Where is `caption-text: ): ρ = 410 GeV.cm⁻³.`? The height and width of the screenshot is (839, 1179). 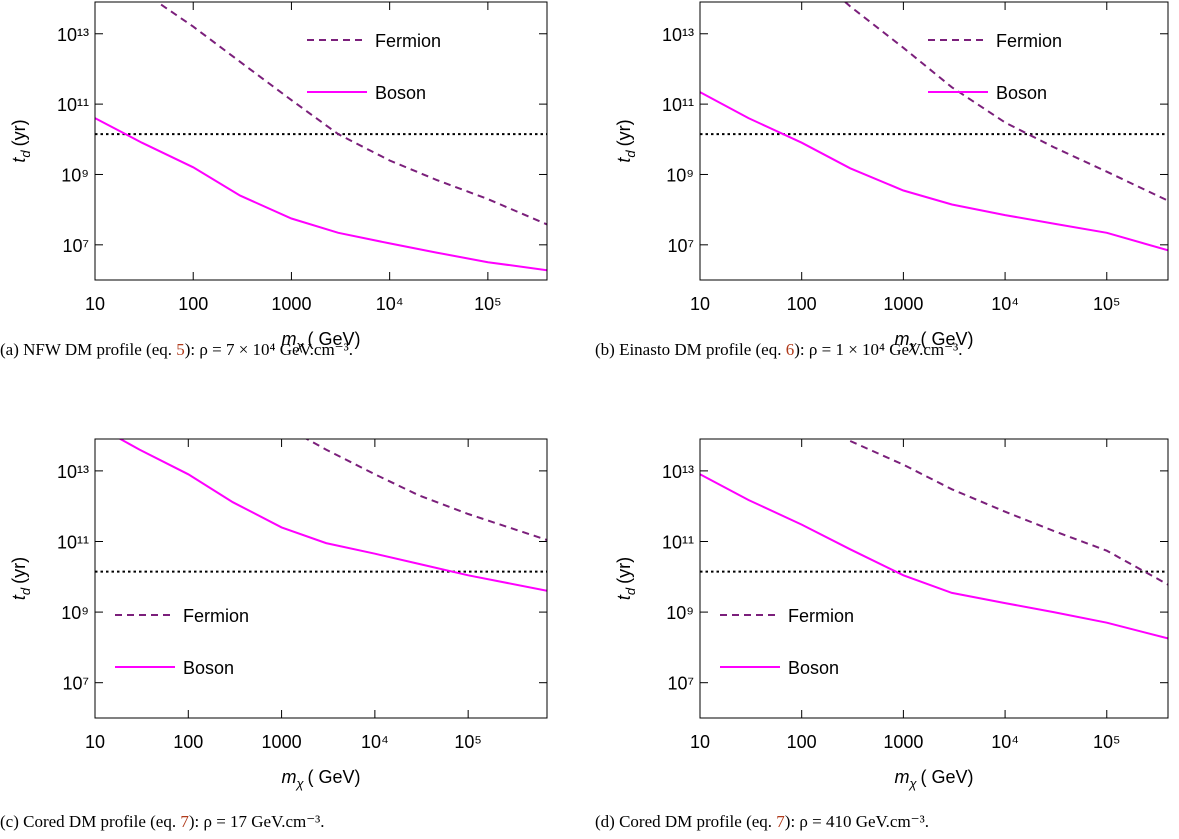 caption-text: ): ρ = 410 GeV.cm⁻³. is located at coordinates (856, 821).